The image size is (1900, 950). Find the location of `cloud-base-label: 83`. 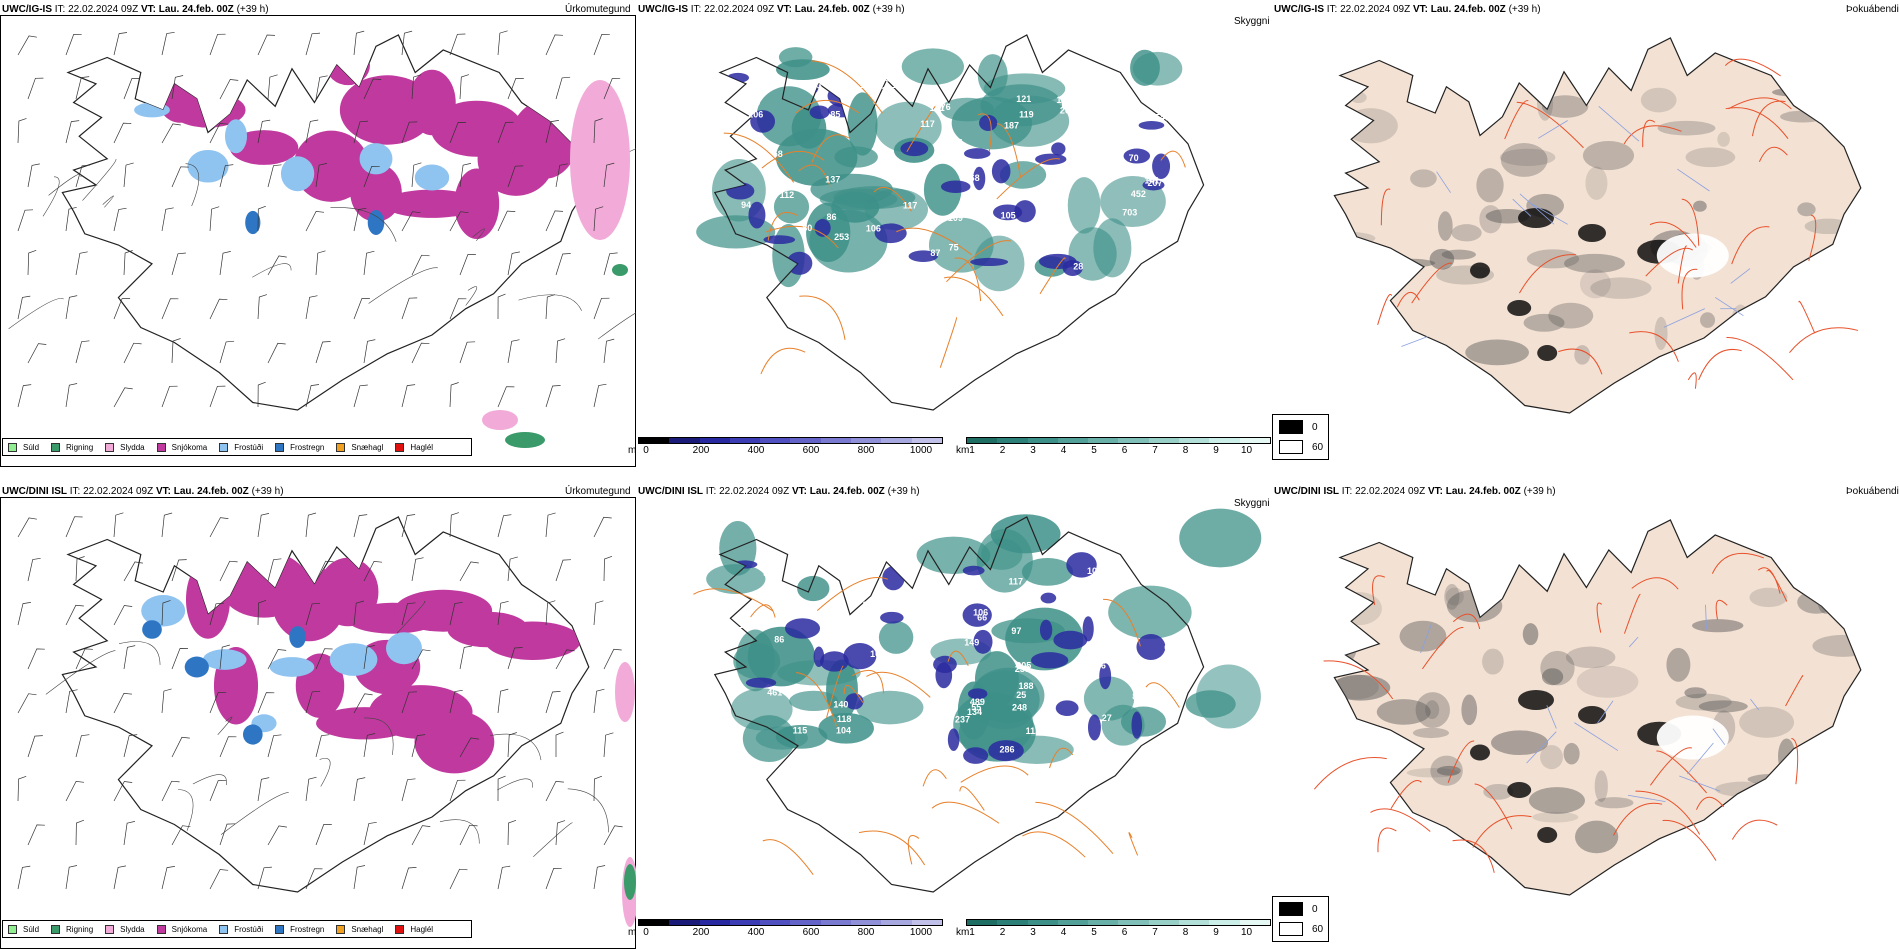

cloud-base-label: 83 is located at coordinates (1137, 697).